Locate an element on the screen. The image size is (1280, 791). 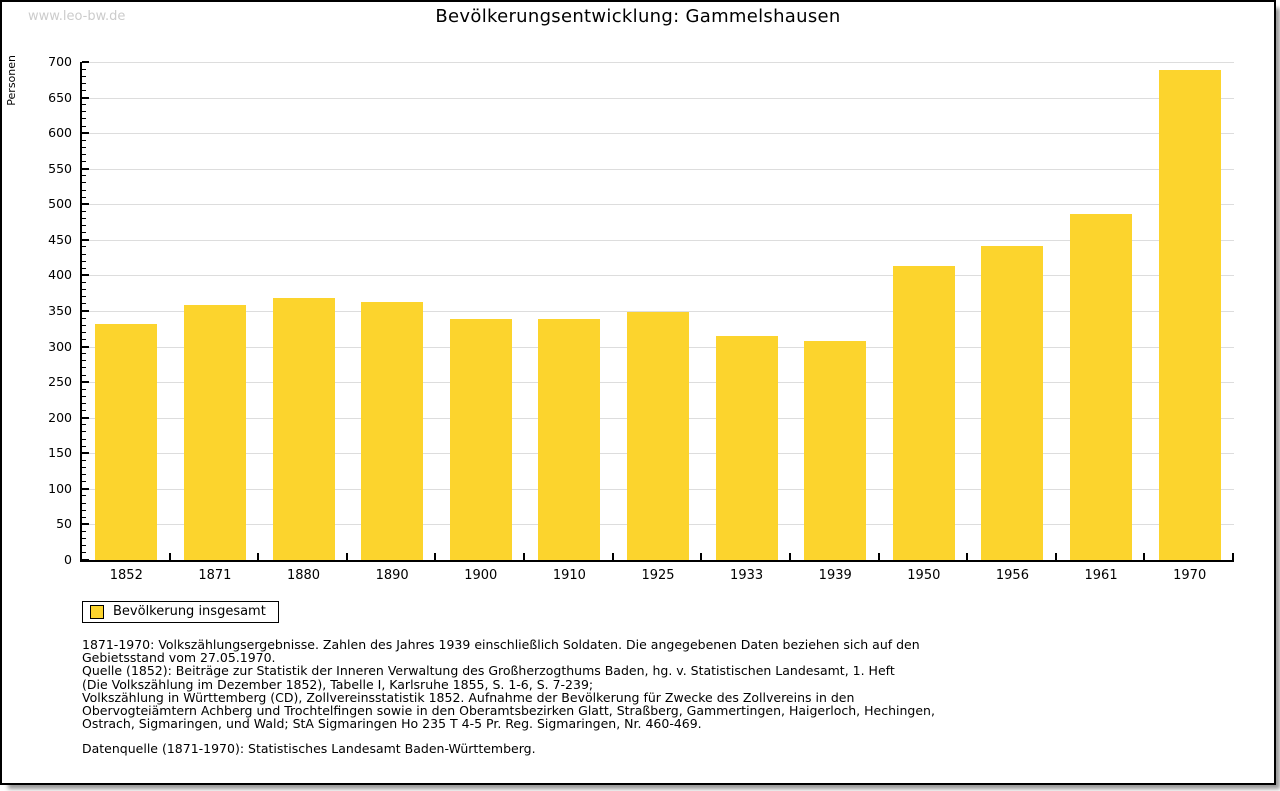
y-tick-label: 250 is located at coordinates (60, 382).